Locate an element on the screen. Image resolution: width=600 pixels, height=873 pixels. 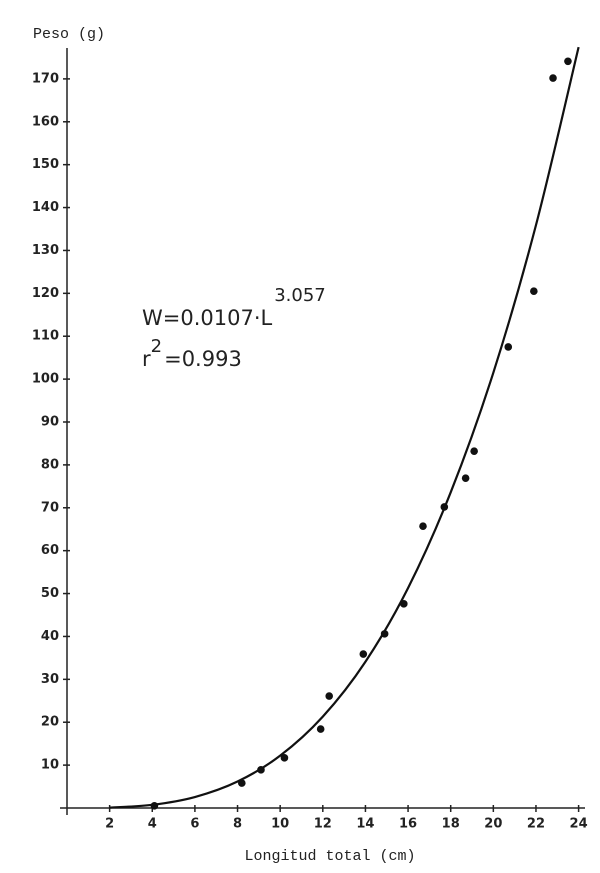
y-tick-label: 20 is located at coordinates (50, 722).